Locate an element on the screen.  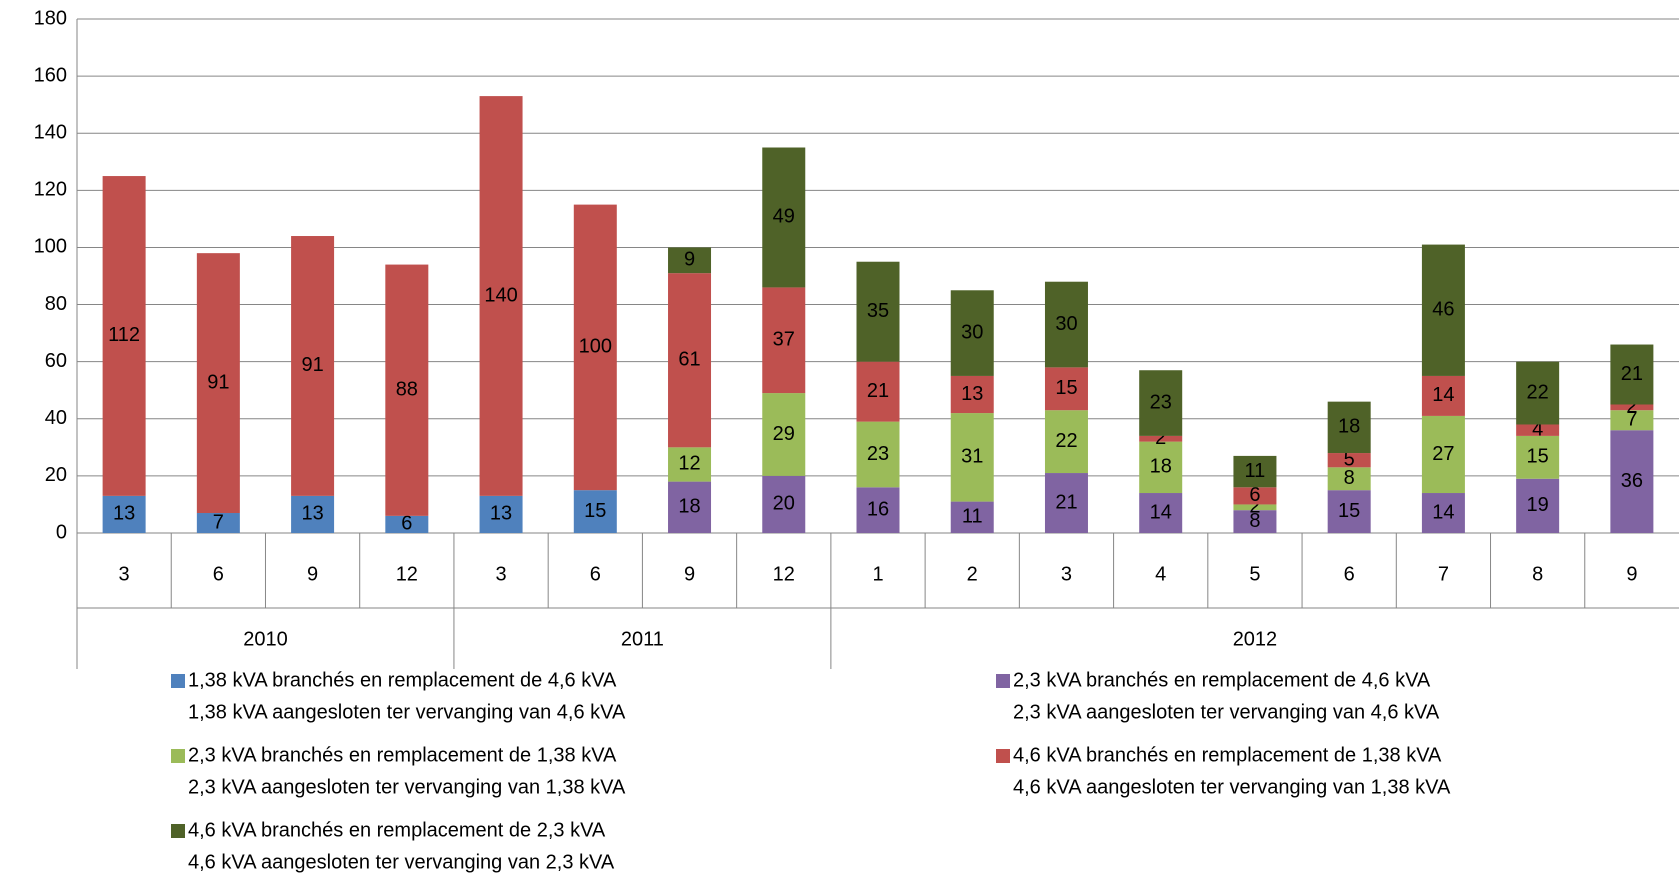
y-tick-label: 40 is located at coordinates (56, 418).